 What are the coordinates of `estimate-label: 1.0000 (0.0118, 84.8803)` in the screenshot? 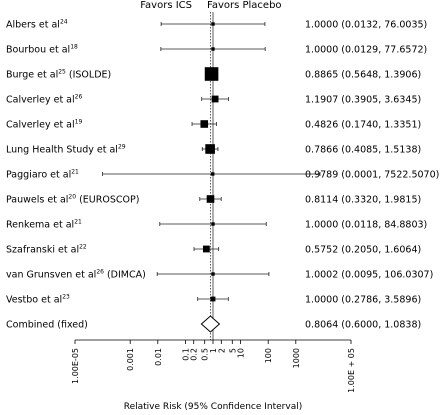 It's located at (366, 225).